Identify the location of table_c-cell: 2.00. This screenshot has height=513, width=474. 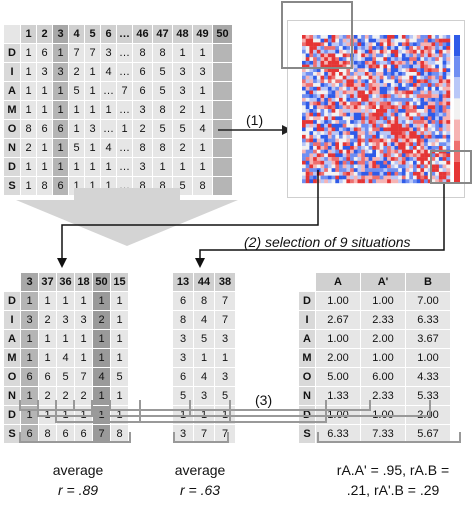
(383, 339).